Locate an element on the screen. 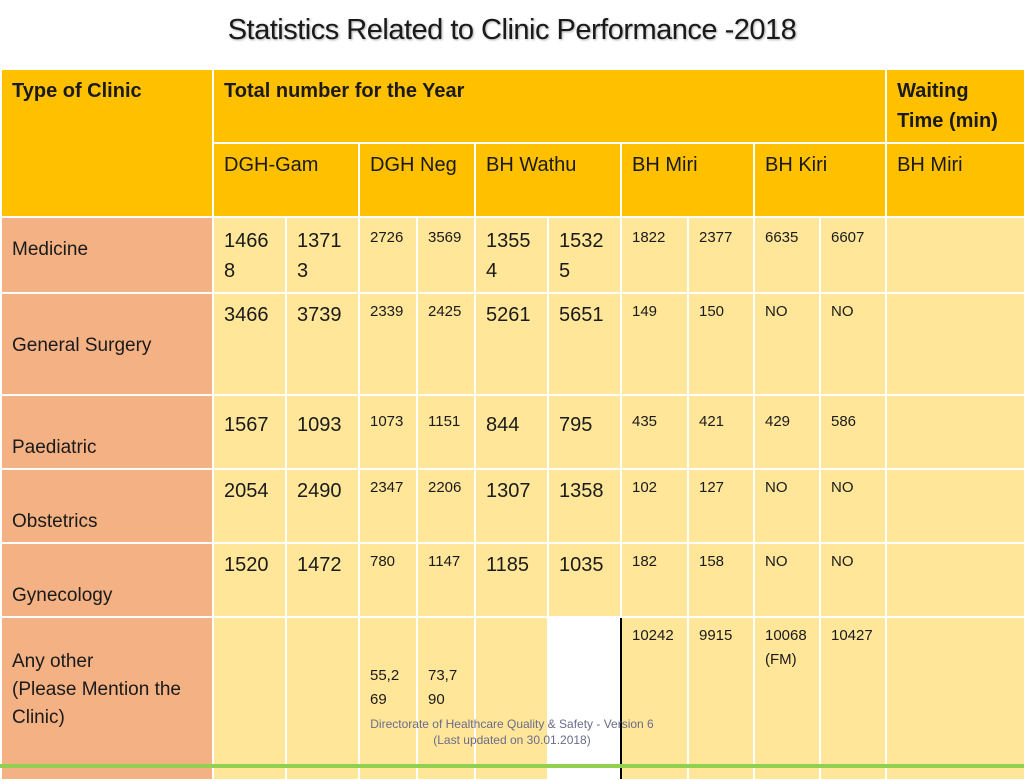  table-cell: 2490 is located at coordinates (322, 506).